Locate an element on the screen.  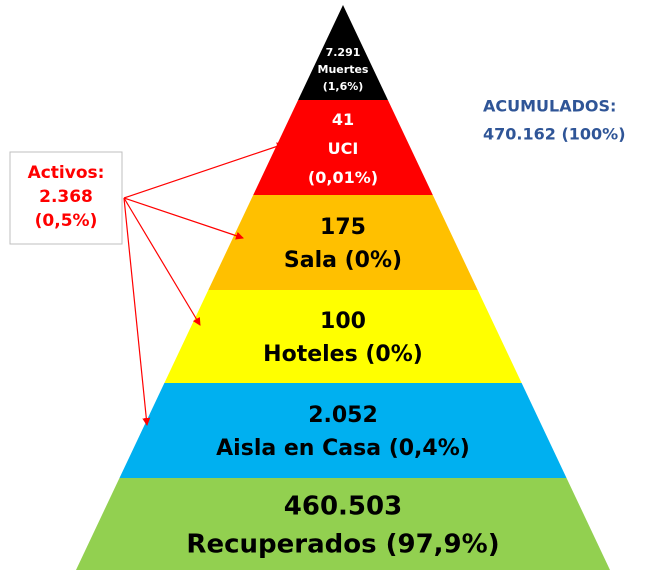
activos-arrows is located at coordinates (204, 284).